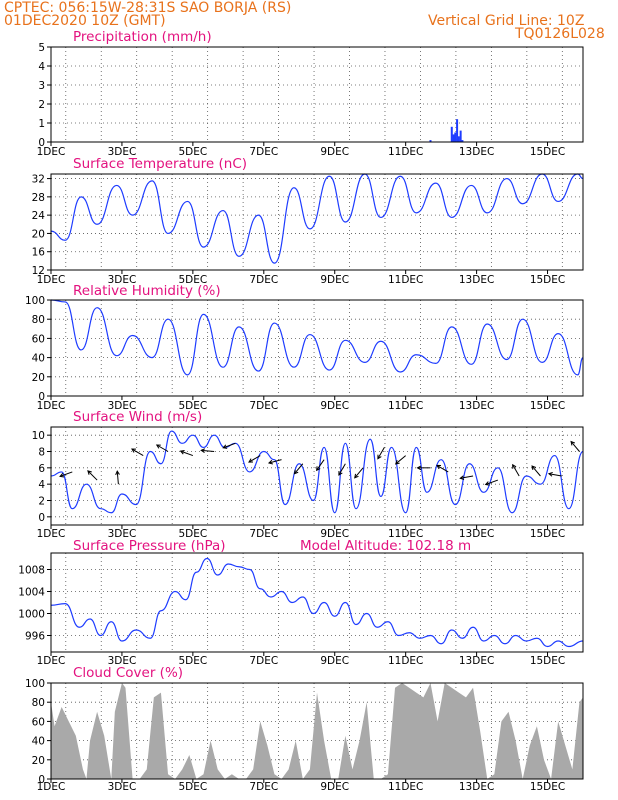  What do you see at coordinates (147, 8) in the screenshot?
I see `station-header: CPTEC: 056:15W-28:31S SAO BORJA (RS)` at bounding box center [147, 8].